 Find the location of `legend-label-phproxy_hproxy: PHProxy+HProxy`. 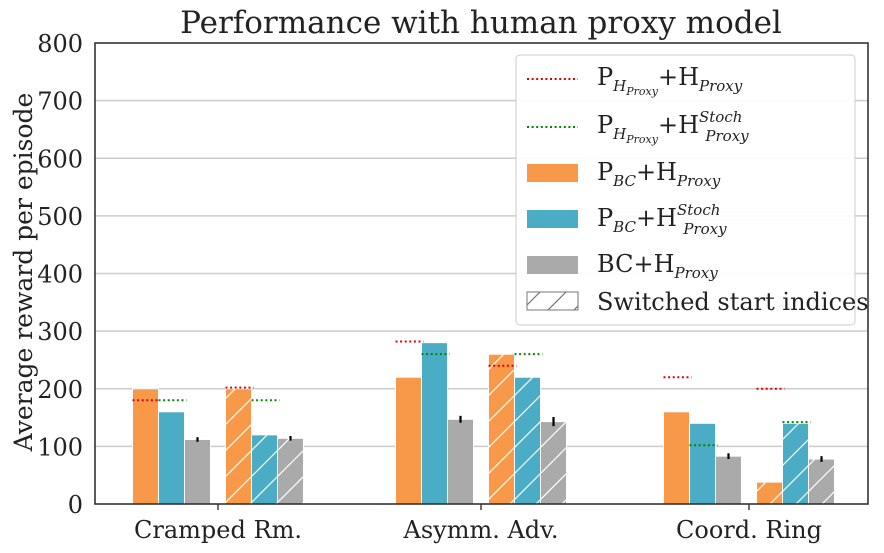

legend-label-phproxy_hproxy: PHProxy+HProxy is located at coordinates (670, 80).